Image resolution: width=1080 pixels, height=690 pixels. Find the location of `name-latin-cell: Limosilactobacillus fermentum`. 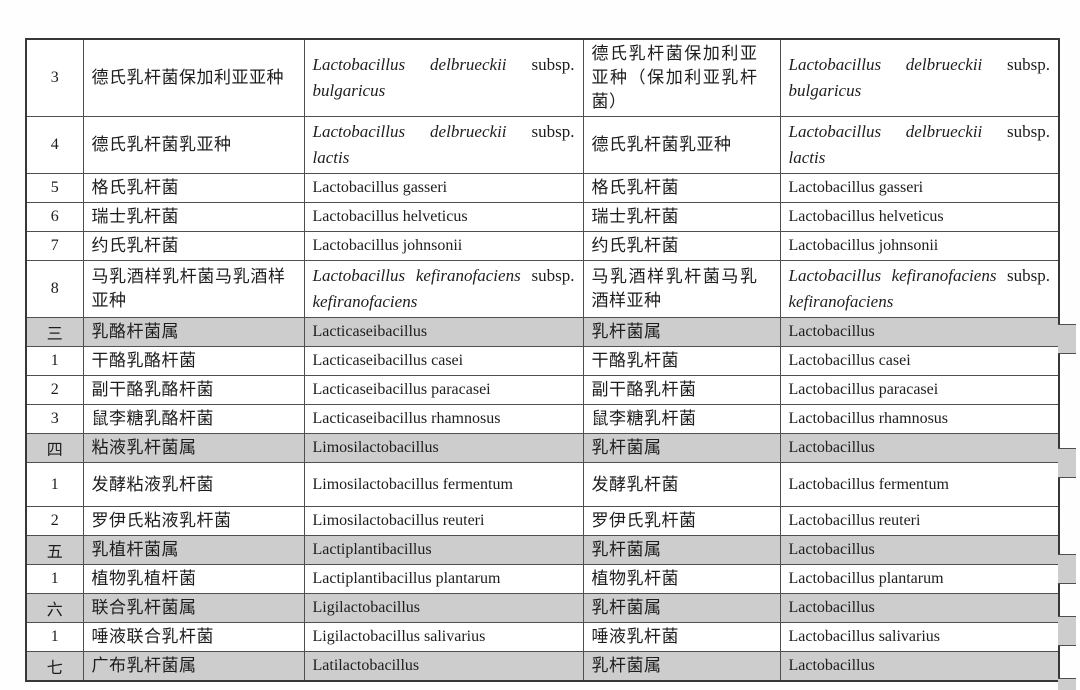

name-latin-cell: Limosilactobacillus fermentum is located at coordinates (443, 484).